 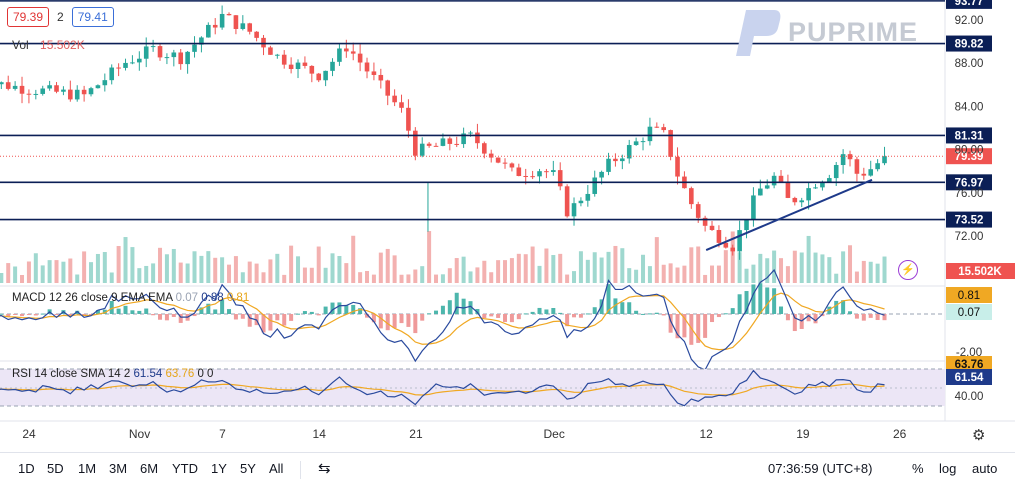 What do you see at coordinates (60, 17) in the screenshot?
I see `quantity: 2` at bounding box center [60, 17].